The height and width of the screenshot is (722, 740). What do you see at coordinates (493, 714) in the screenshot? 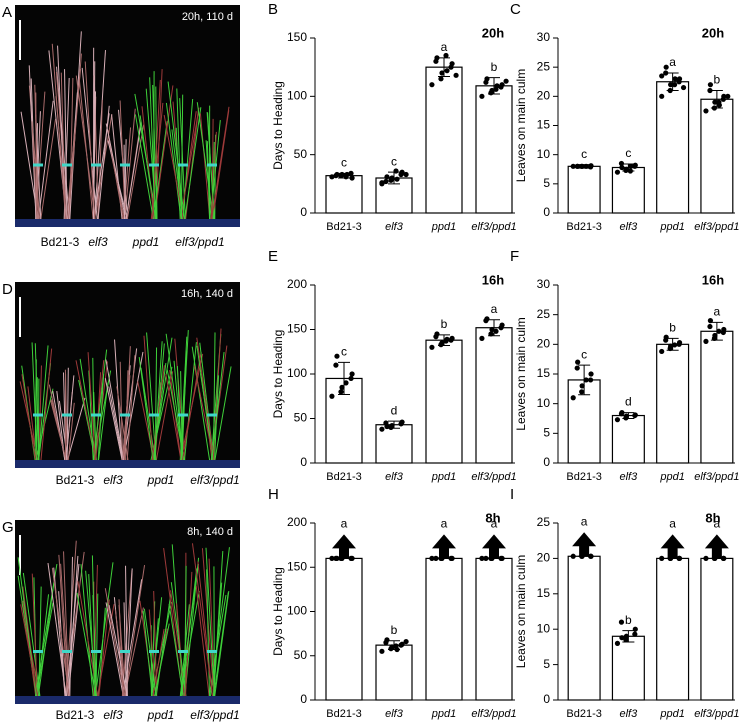
I see `x-tick-label: elf3/ppd1` at bounding box center [493, 714].